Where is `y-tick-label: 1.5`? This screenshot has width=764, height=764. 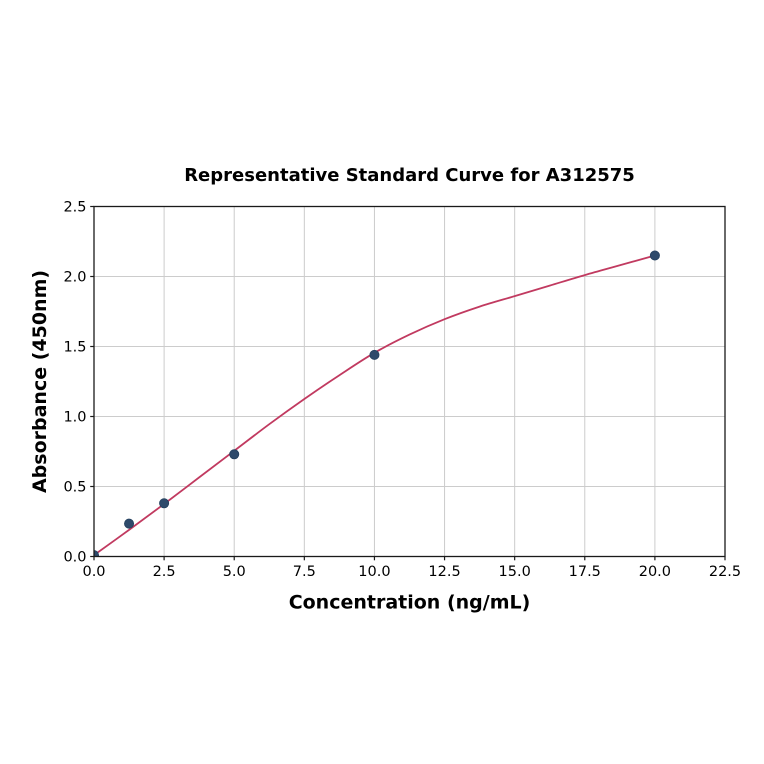
y-tick-label: 1.5 is located at coordinates (74, 348).